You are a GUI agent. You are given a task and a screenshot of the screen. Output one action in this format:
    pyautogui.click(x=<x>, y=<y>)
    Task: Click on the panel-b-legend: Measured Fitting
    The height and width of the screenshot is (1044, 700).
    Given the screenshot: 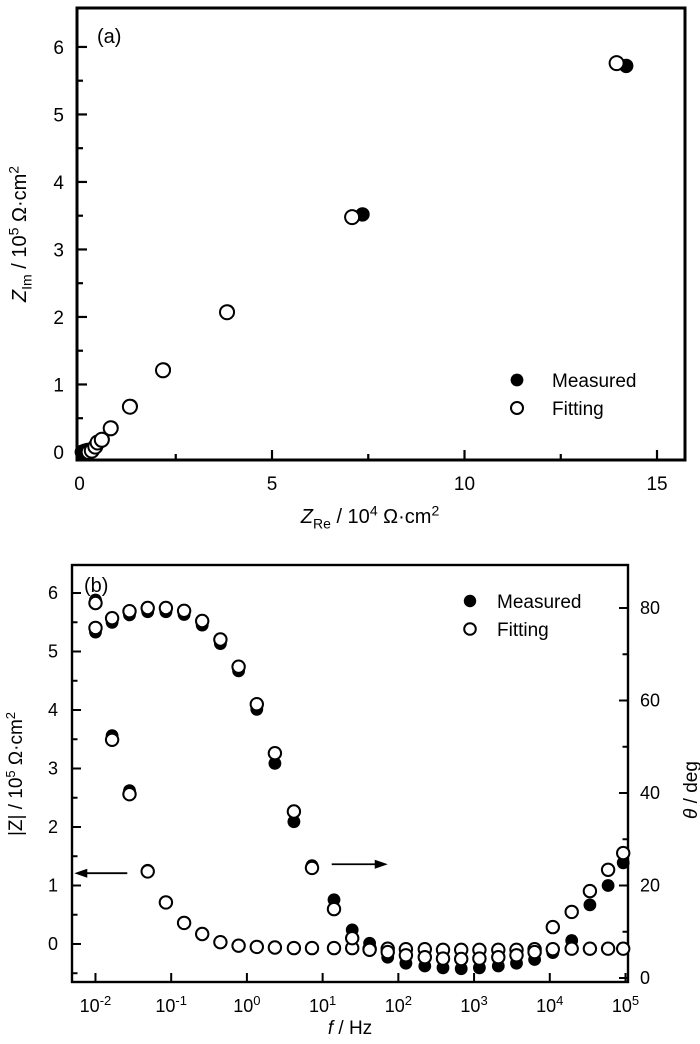 What is the action you would take?
    pyautogui.click(x=522, y=616)
    